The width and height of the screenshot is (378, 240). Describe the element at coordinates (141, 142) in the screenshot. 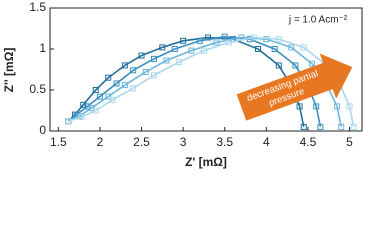

I see `x-tick-label: 2.5` at that location.